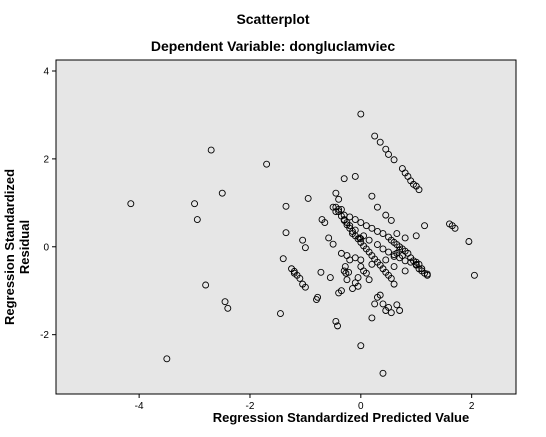 The image size is (546, 437). Describe the element at coordinates (250, 406) in the screenshot. I see `x-tick-label: -2` at that location.